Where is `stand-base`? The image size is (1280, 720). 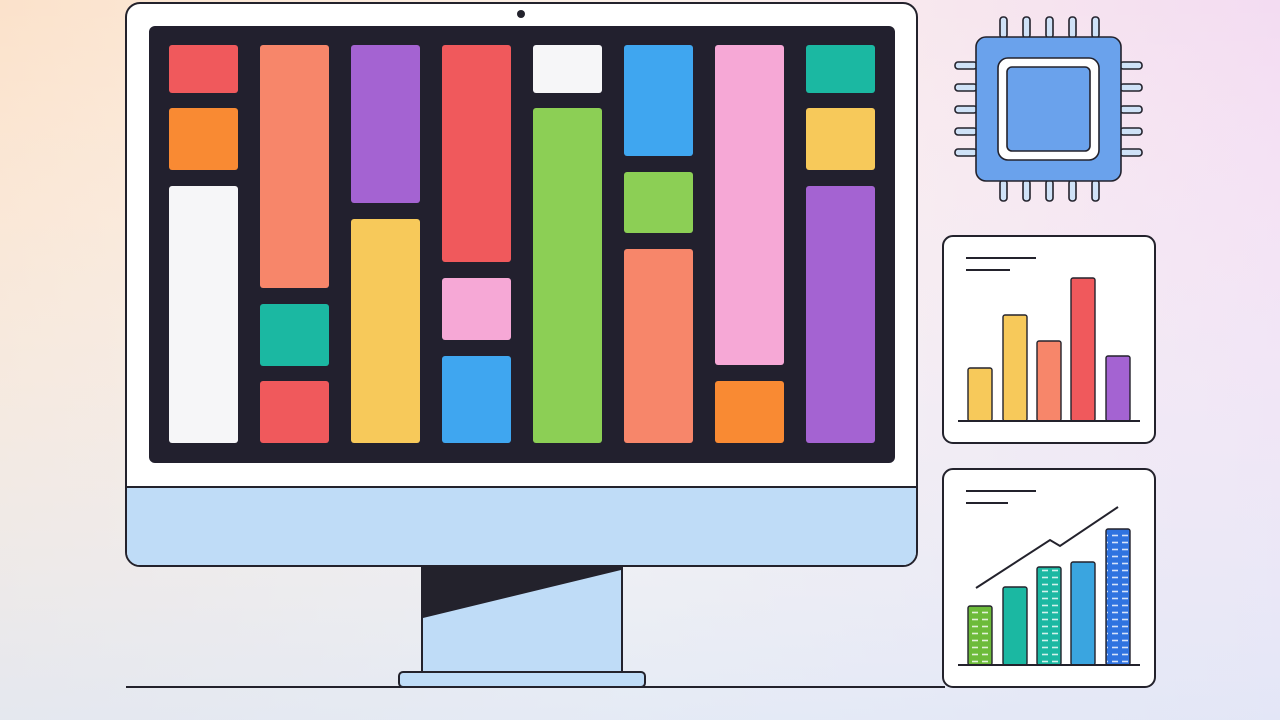 stand-base is located at coordinates (522, 679).